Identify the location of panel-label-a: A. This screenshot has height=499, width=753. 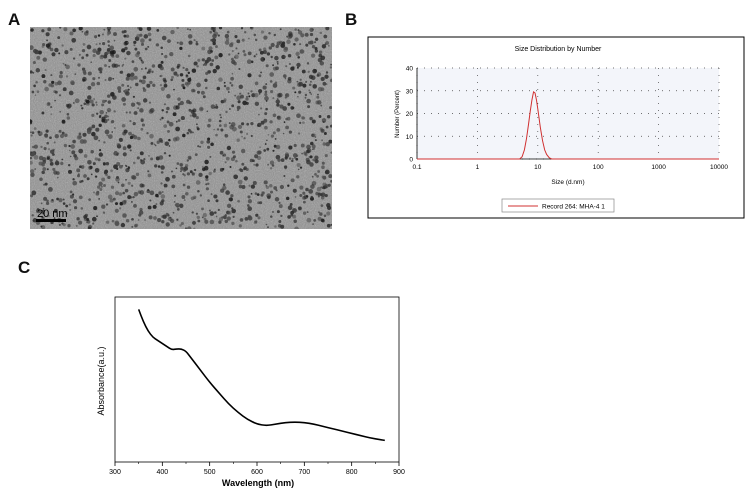
(14, 19).